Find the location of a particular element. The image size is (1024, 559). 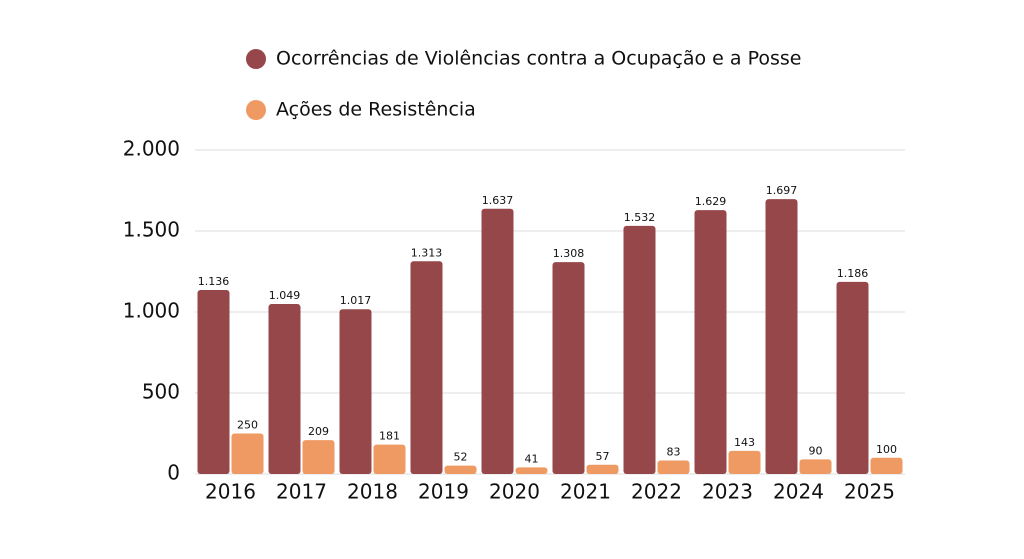

y-tick-label: 0 is located at coordinates (173, 473).